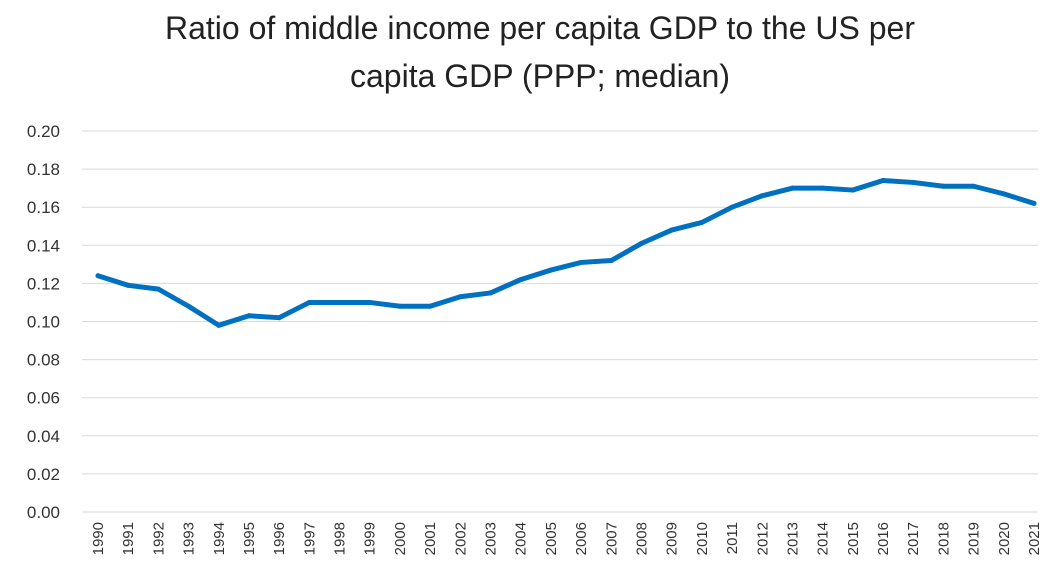  What do you see at coordinates (792, 538) in the screenshot?
I see `x-tick-label: 2013` at bounding box center [792, 538].